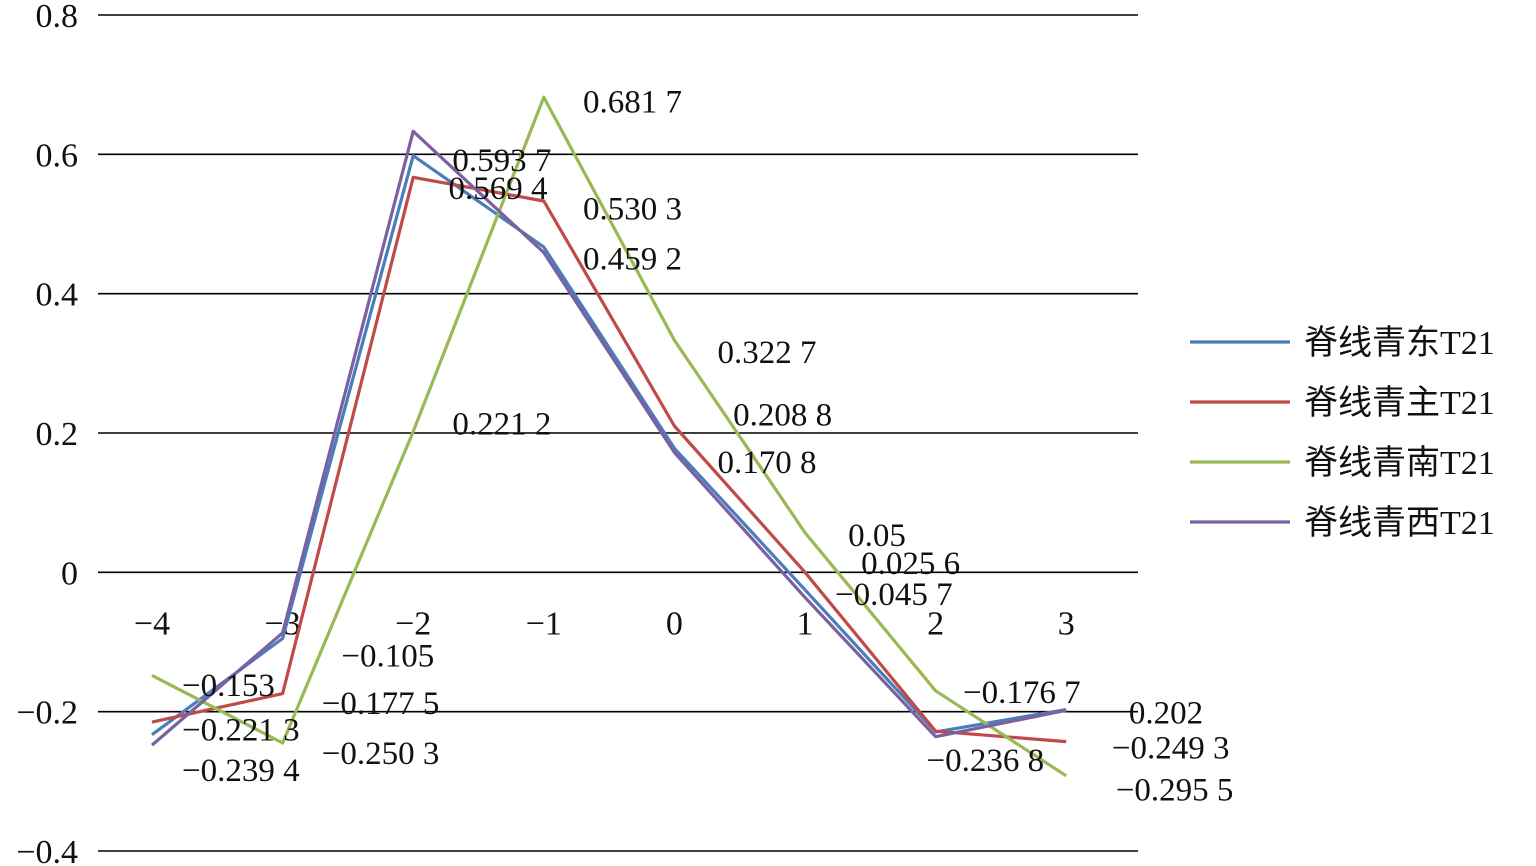 The height and width of the screenshot is (866, 1536). What do you see at coordinates (1171, 749) in the screenshot?
I see `data-label: −0.249 3` at bounding box center [1171, 749].